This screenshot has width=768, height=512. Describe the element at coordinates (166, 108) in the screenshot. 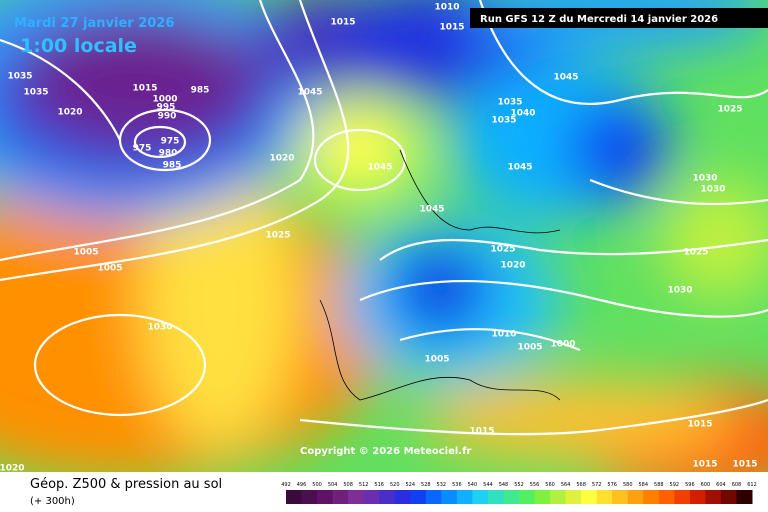

I see `isobar-label: 995` at that location.